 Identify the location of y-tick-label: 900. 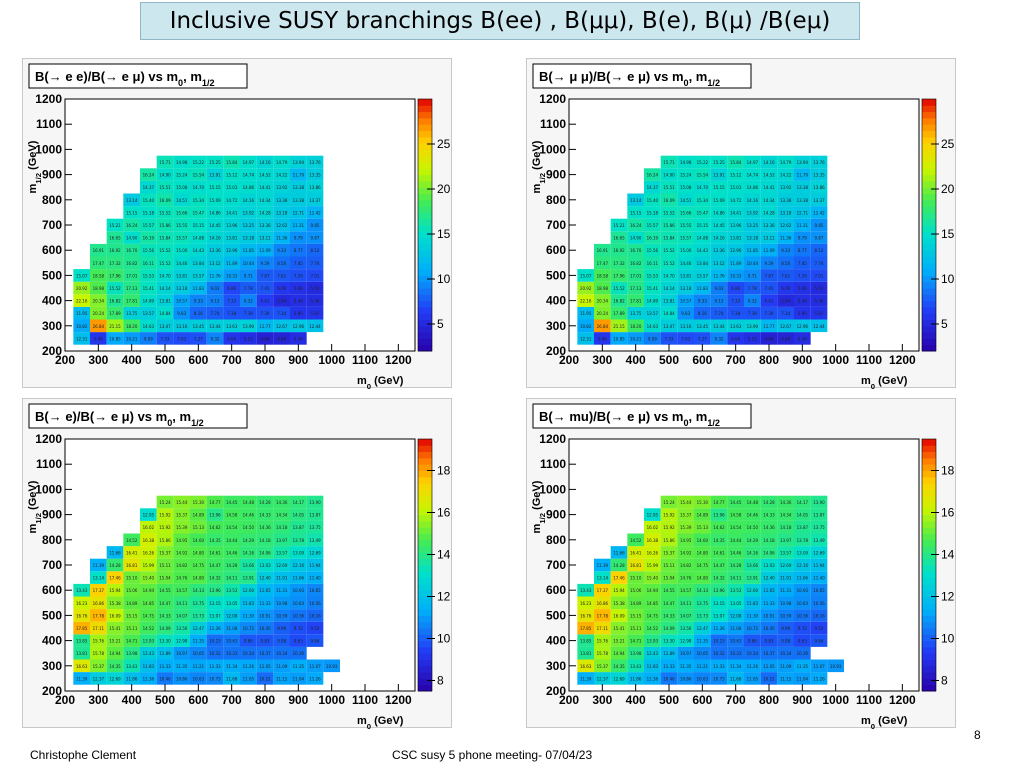
(556, 515).